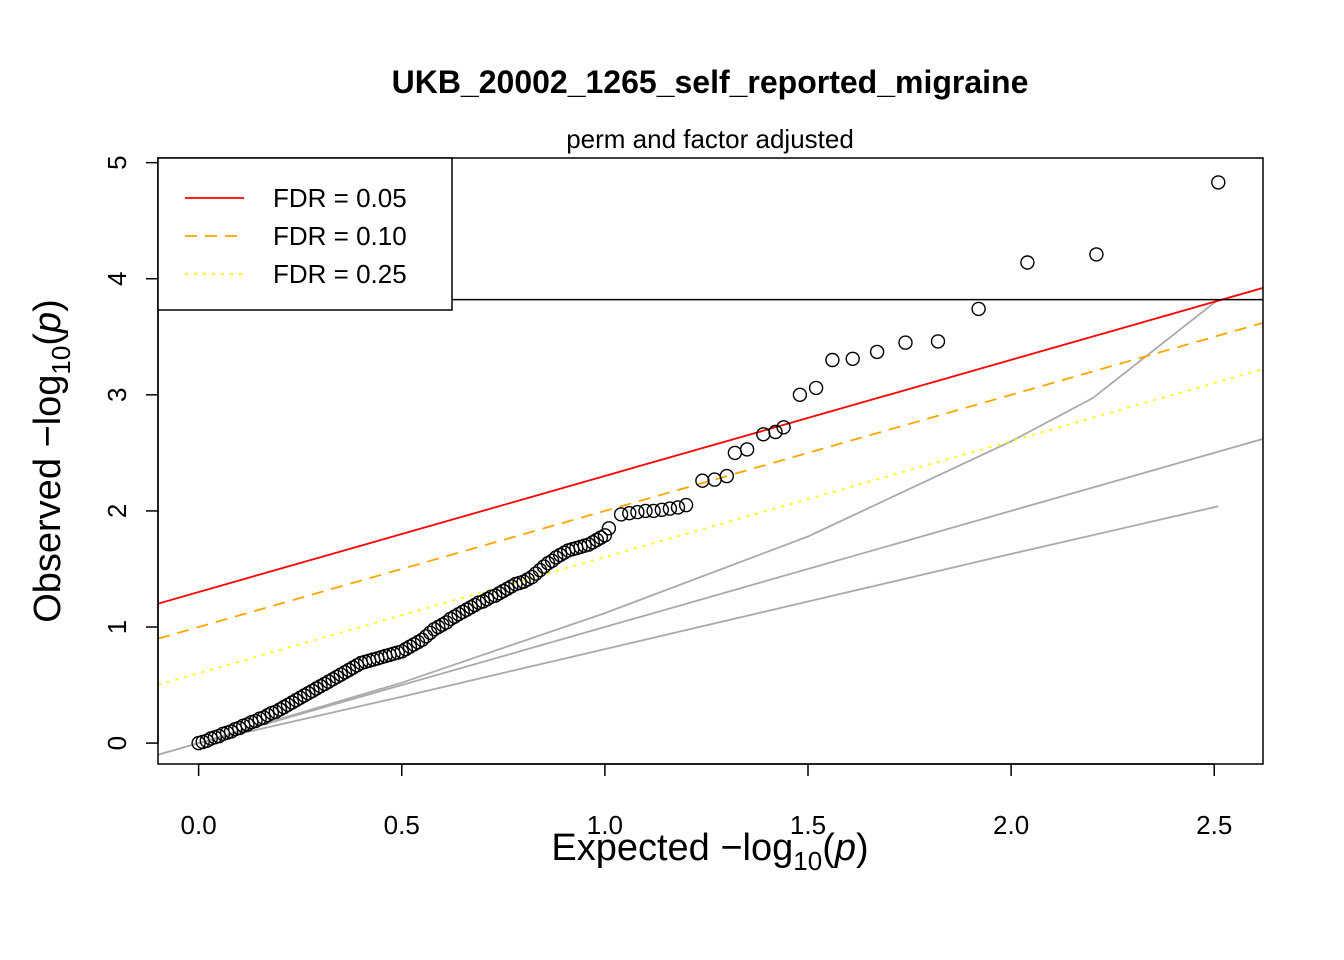 This screenshot has width=1344, height=960. What do you see at coordinates (402, 825) in the screenshot?
I see `x-tick-label: 0.5` at bounding box center [402, 825].